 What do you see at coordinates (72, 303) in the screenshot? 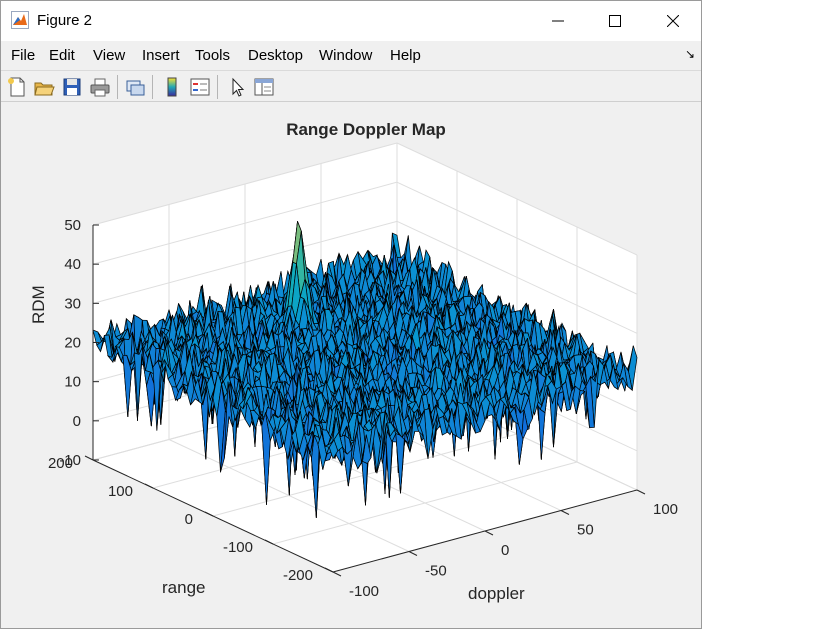
I see `z-tick-label: 30` at bounding box center [72, 303].